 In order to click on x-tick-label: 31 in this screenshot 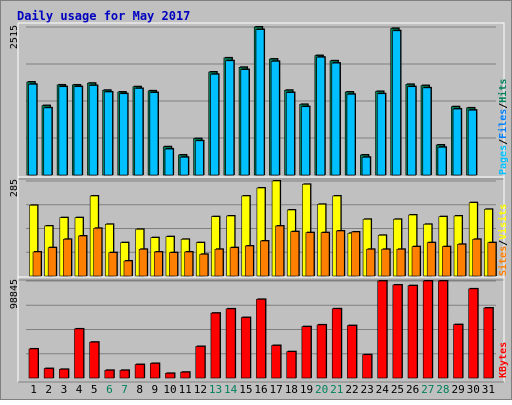, I will do `click(488, 389)`.